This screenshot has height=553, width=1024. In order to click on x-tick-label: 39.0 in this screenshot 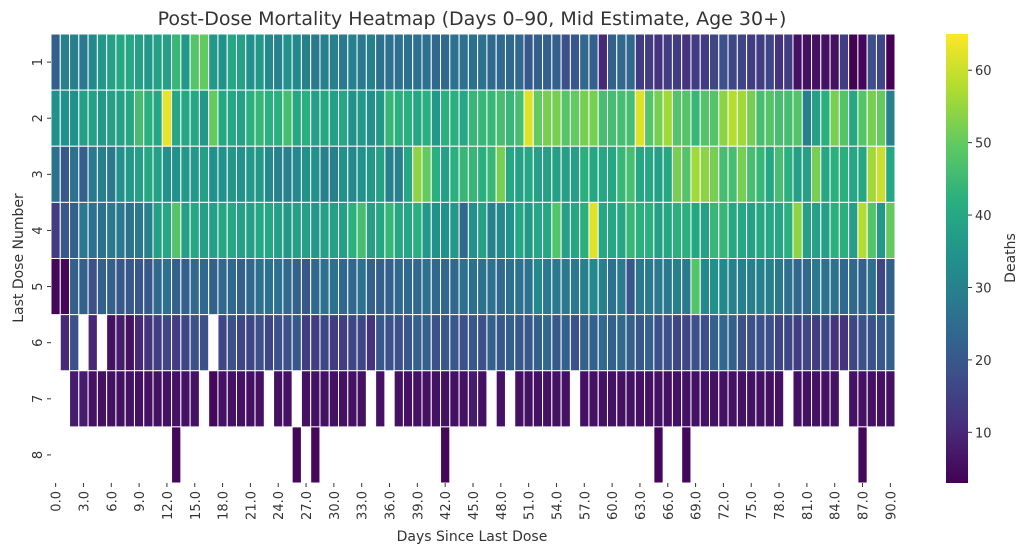, I will do `click(418, 505)`.